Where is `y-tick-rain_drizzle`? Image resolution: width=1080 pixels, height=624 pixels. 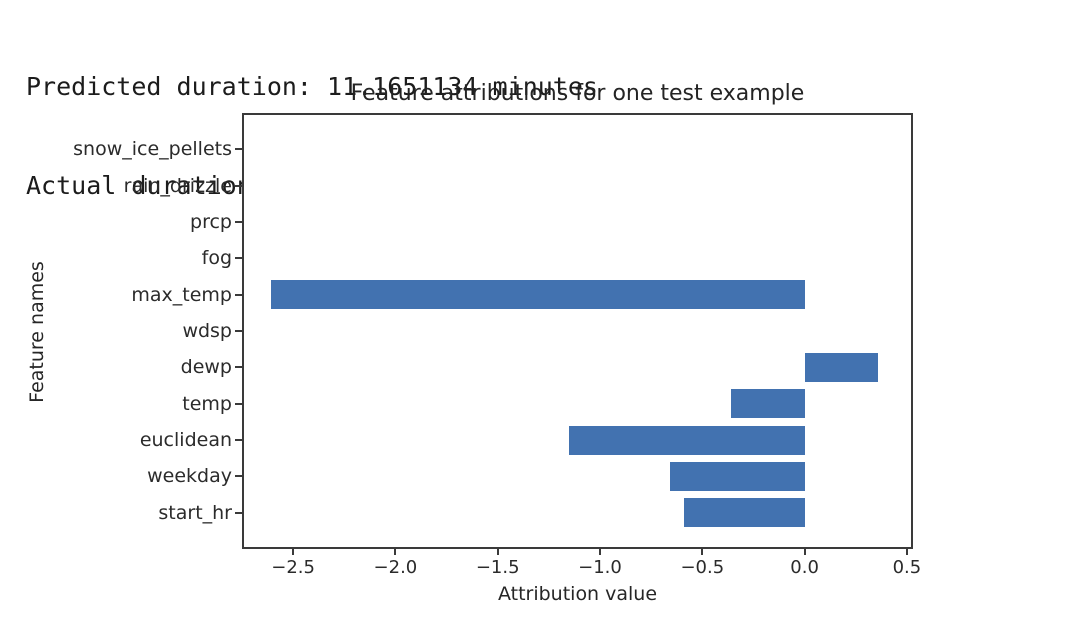
y-tick-rain_drizzle is located at coordinates (238, 185).